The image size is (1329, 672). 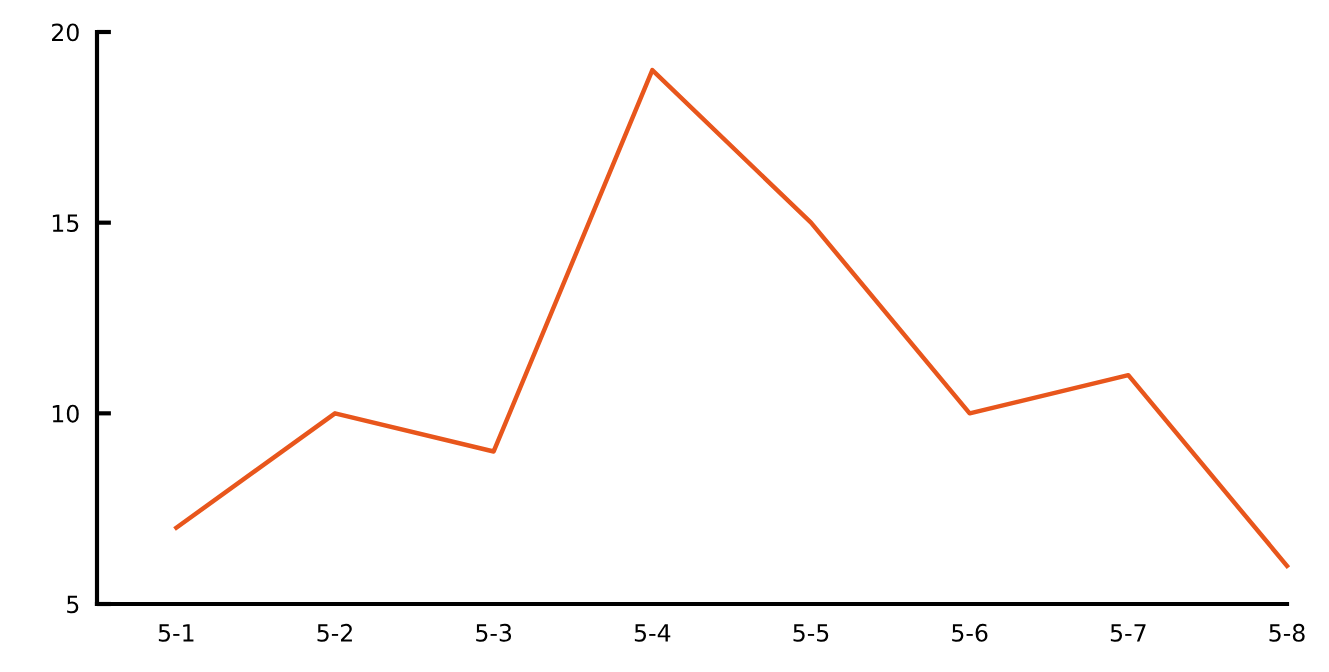 What do you see at coordinates (652, 633) in the screenshot?
I see `x-tick-label: 5-4` at bounding box center [652, 633].